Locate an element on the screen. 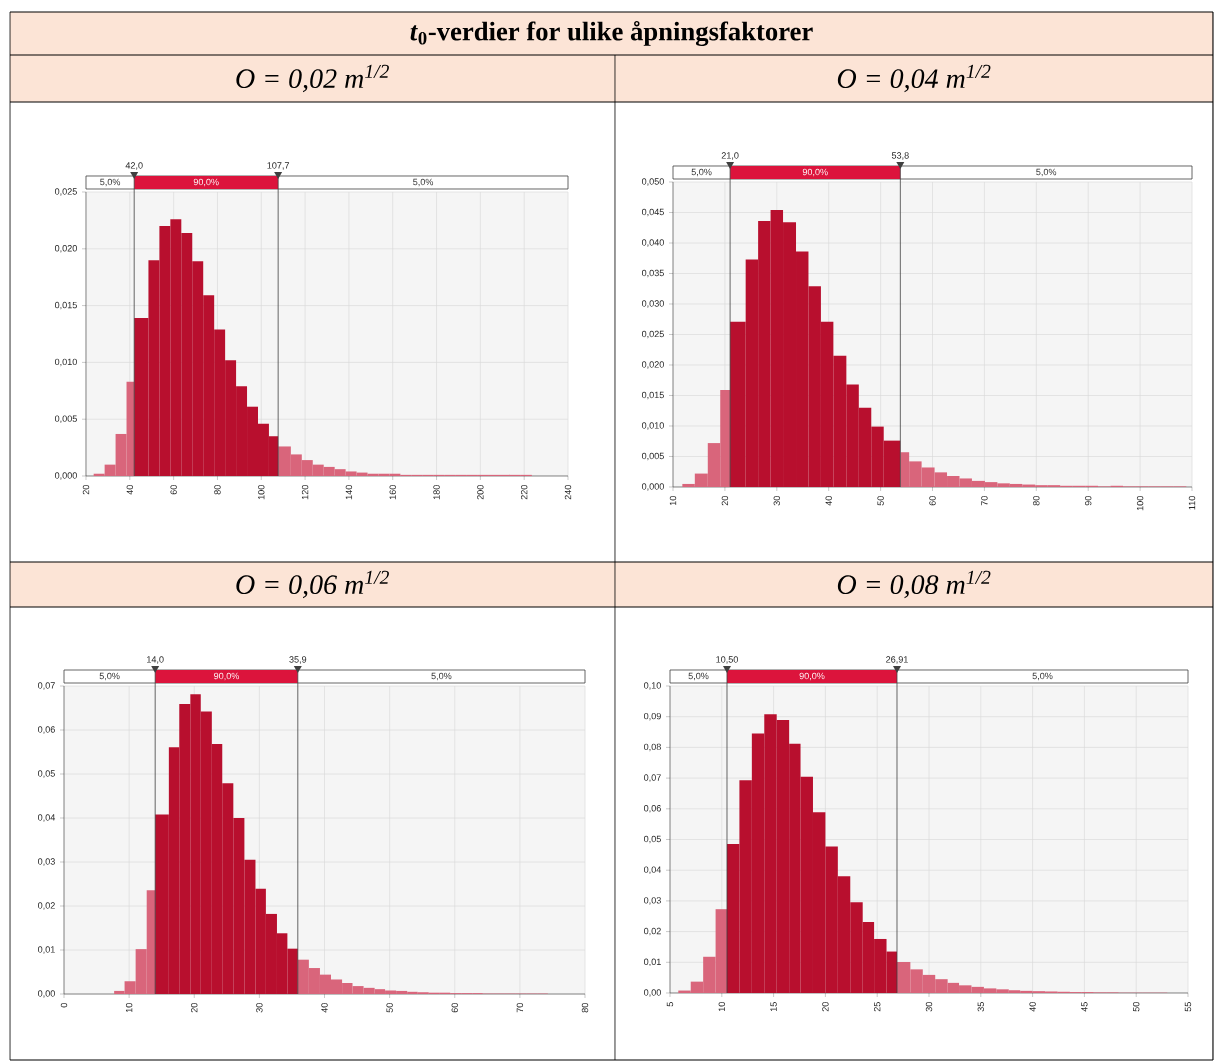 The image size is (1214, 1061). chart-title: O = 0,06 m$^{1/2}$ is located at coordinates (312, 584).